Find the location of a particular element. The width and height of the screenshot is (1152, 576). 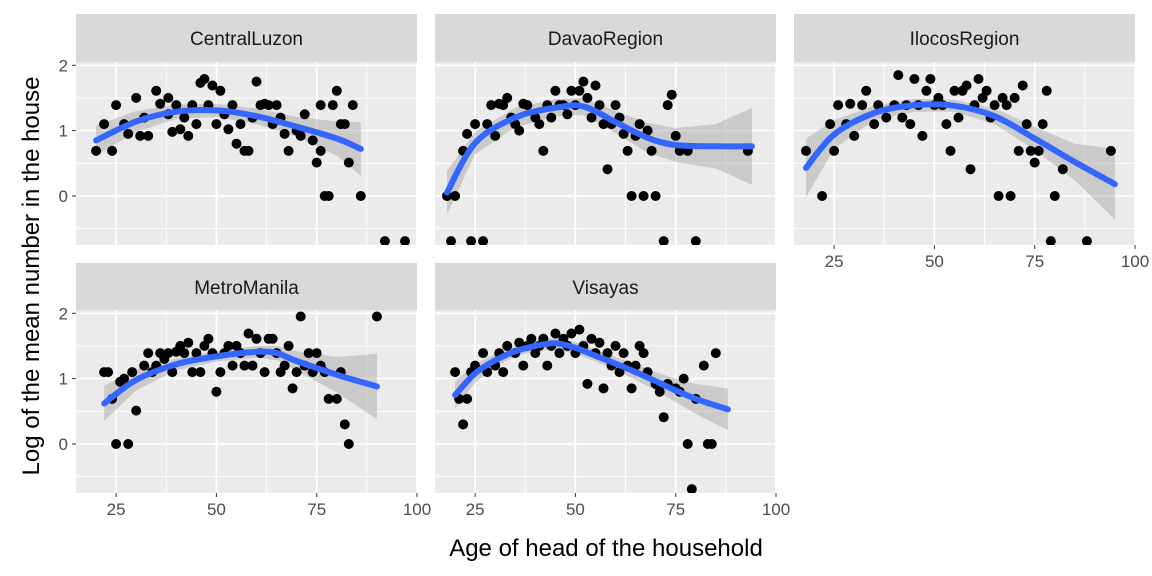

facet-centralluzon: CentralLuzon 0 1 2 is located at coordinates (238, 129).